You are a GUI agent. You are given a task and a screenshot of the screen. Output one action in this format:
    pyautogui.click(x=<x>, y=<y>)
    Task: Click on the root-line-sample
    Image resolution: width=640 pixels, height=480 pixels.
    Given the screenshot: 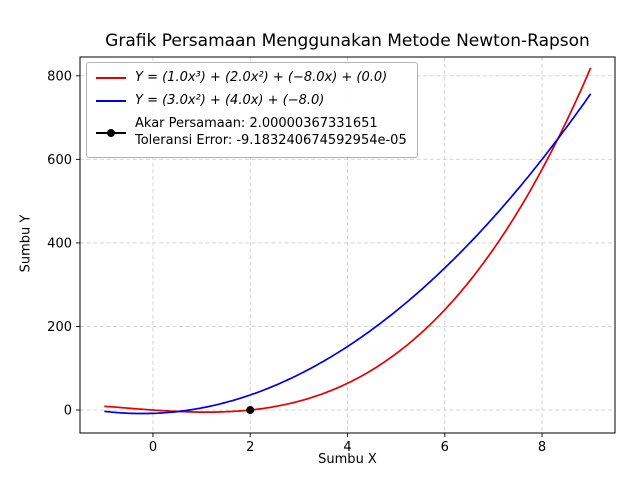 What is the action you would take?
    pyautogui.click(x=111, y=132)
    